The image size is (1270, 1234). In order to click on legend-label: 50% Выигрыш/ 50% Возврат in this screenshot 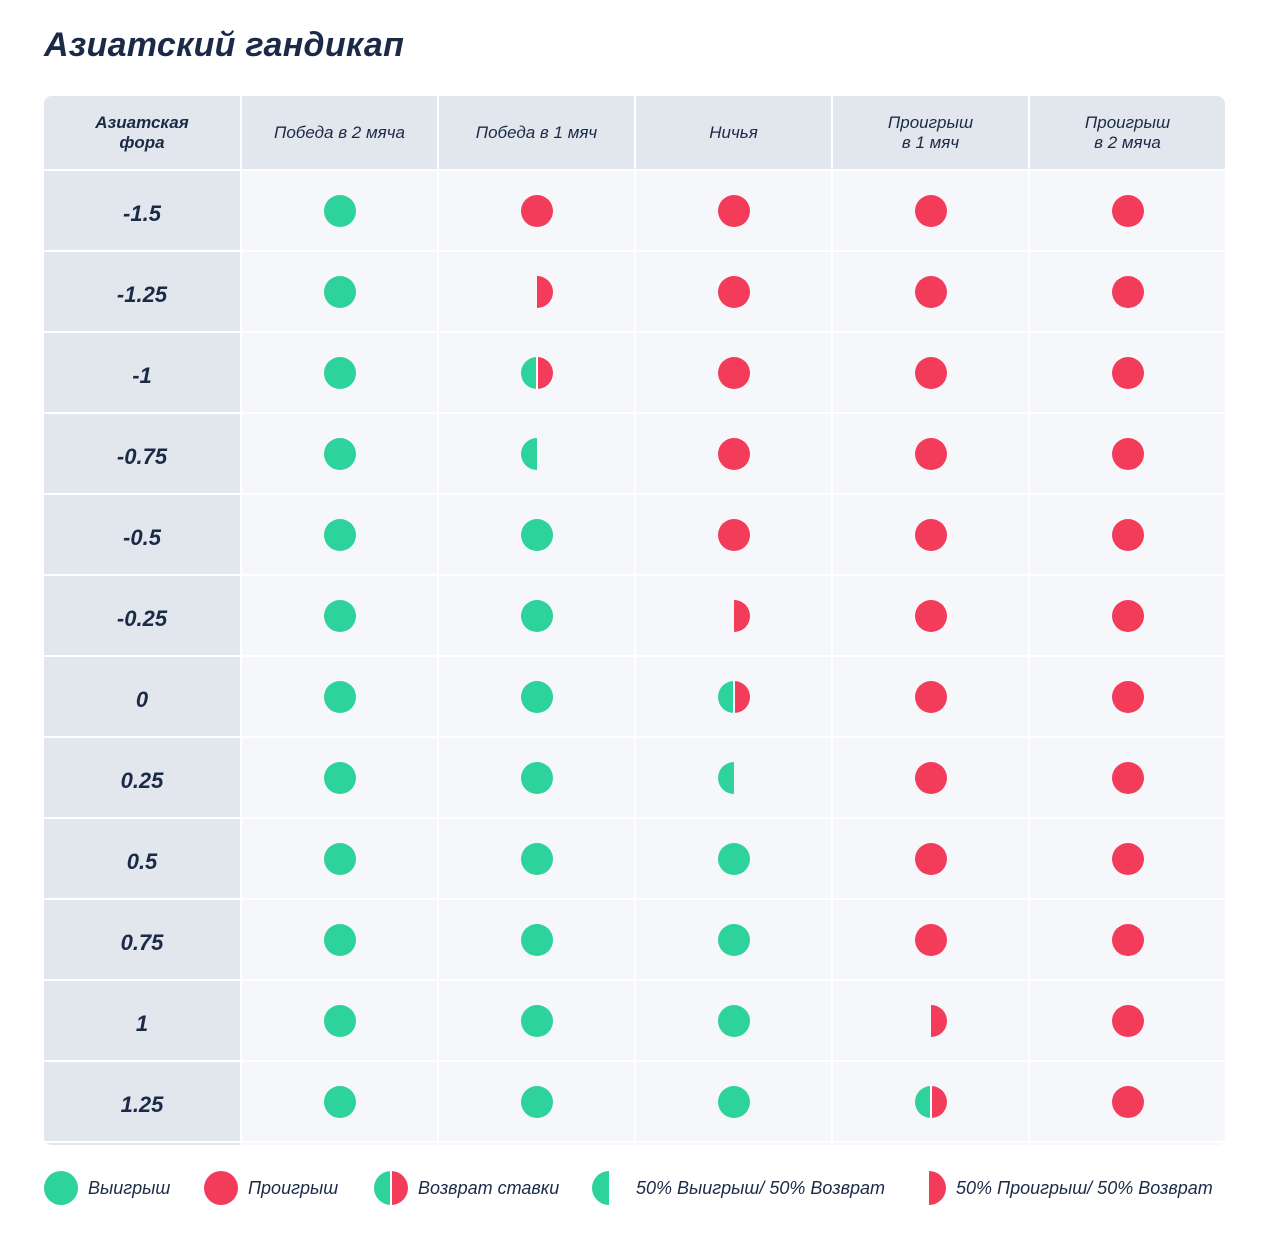, I will do `click(760, 1187)`.